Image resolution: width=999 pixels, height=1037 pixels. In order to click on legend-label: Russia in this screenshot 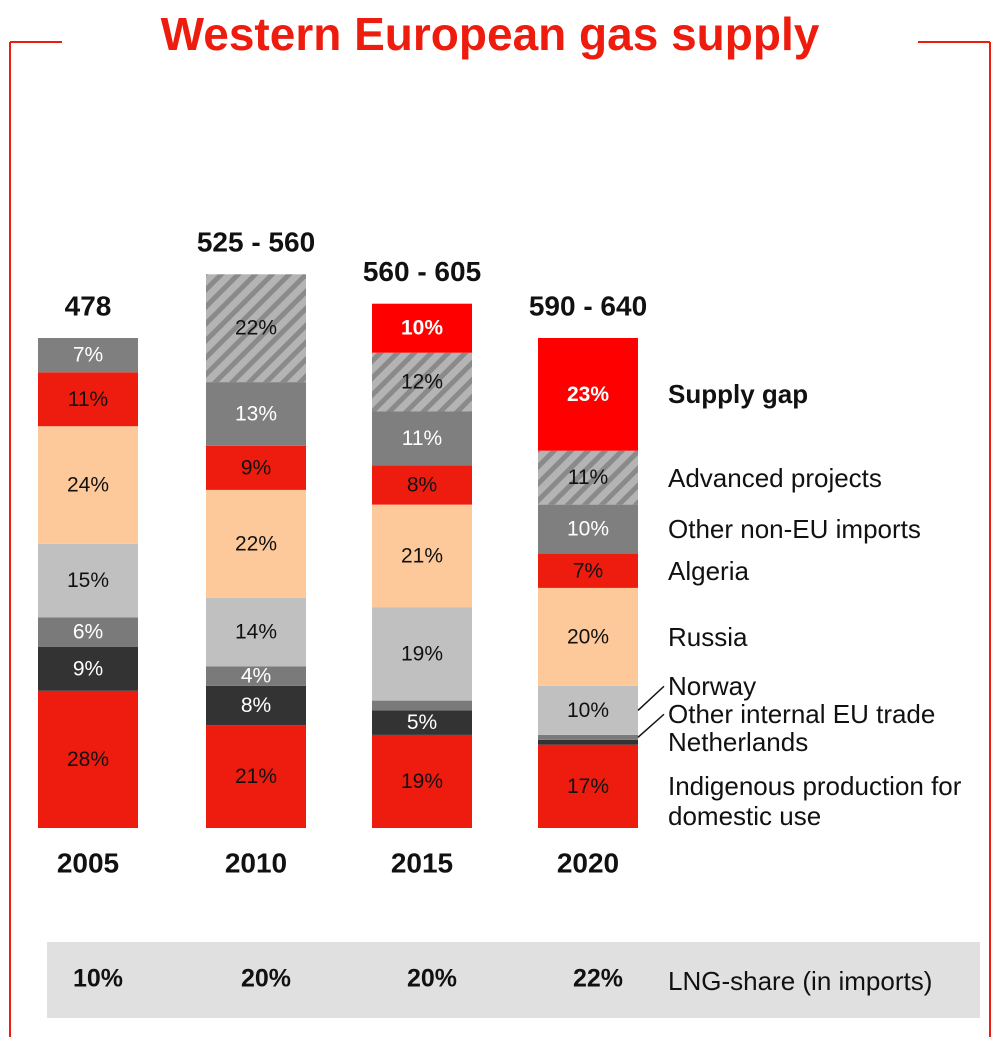, I will do `click(708, 636)`.